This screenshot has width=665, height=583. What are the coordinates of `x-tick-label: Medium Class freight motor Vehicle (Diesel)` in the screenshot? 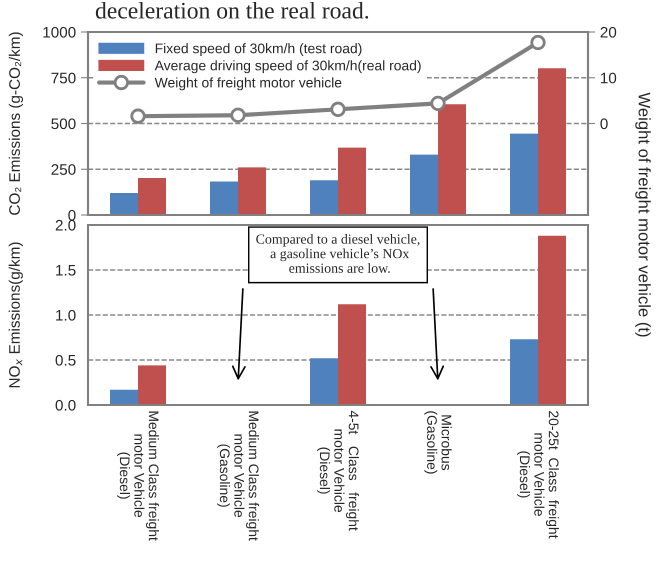 It's located at (138, 476).